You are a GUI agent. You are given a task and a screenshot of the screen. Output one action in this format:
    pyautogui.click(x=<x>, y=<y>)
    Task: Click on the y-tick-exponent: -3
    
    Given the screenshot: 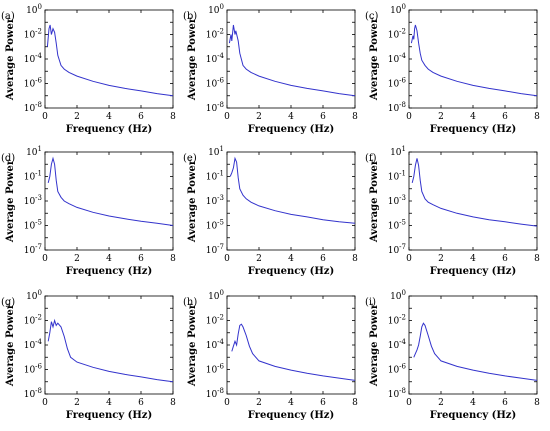 What is the action you would take?
    pyautogui.click(x=38, y=198)
    